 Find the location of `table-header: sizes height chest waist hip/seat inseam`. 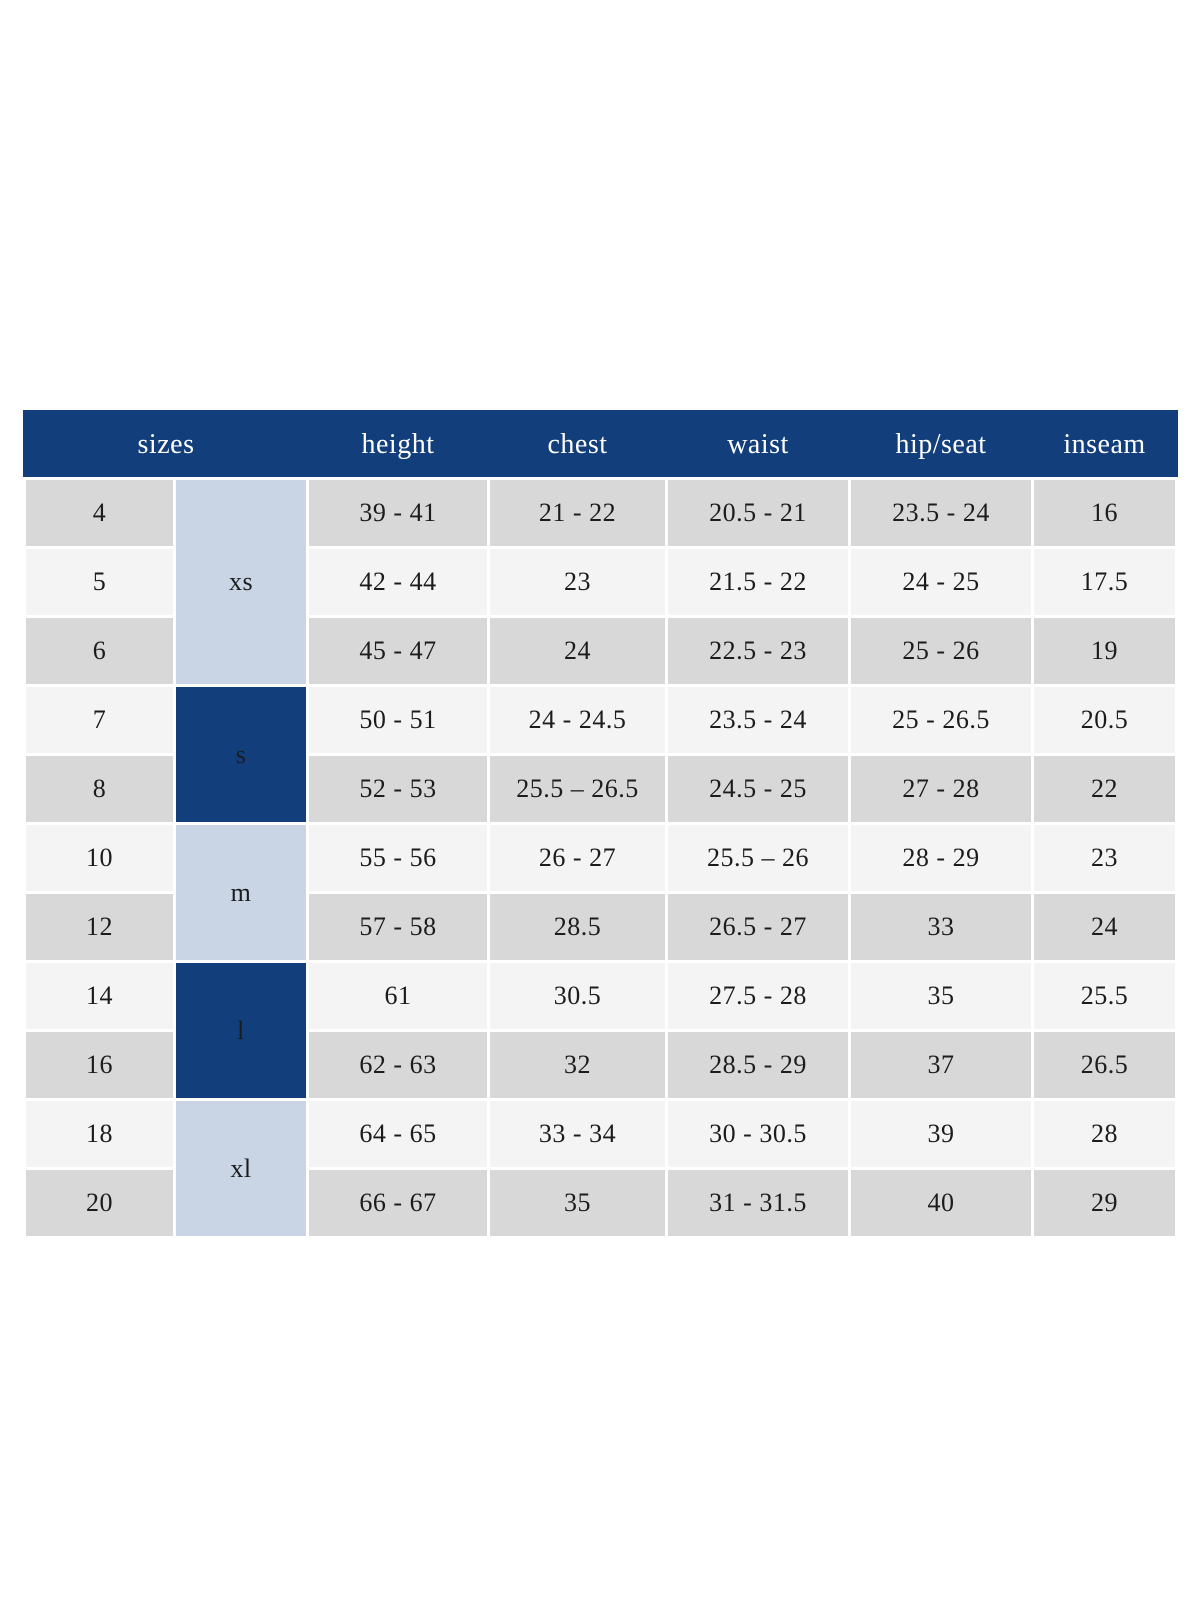

table-header: sizes height chest waist hip/seat inseam is located at coordinates (600, 445).